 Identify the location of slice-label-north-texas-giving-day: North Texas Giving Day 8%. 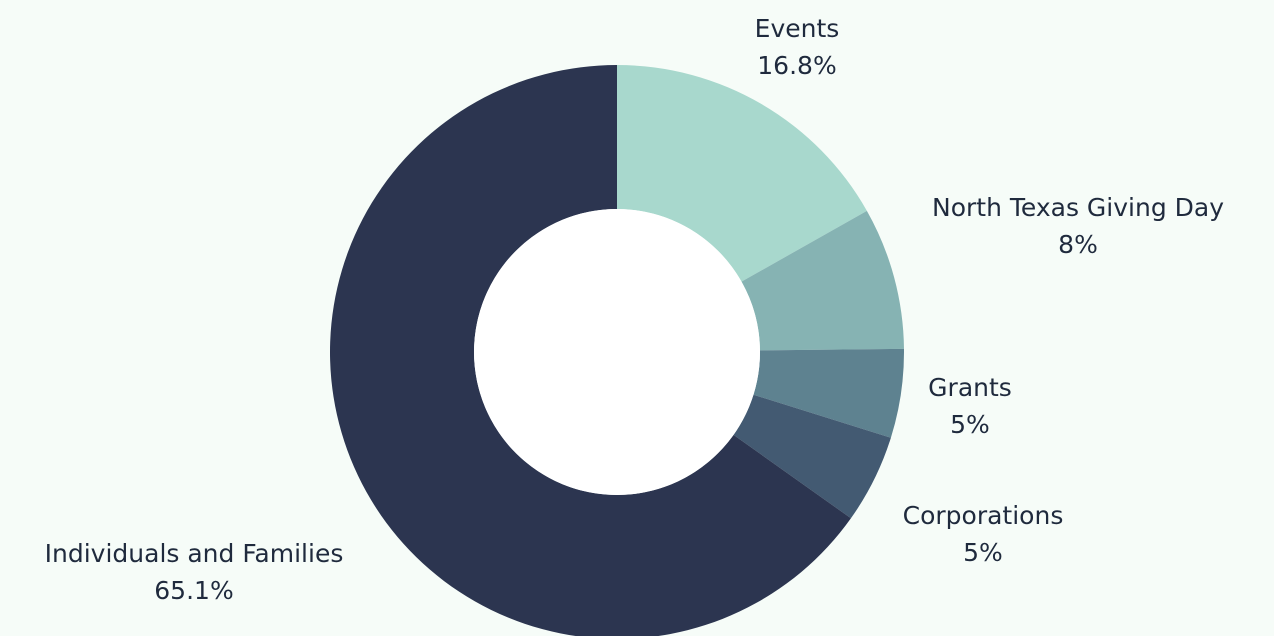
(1078, 226).